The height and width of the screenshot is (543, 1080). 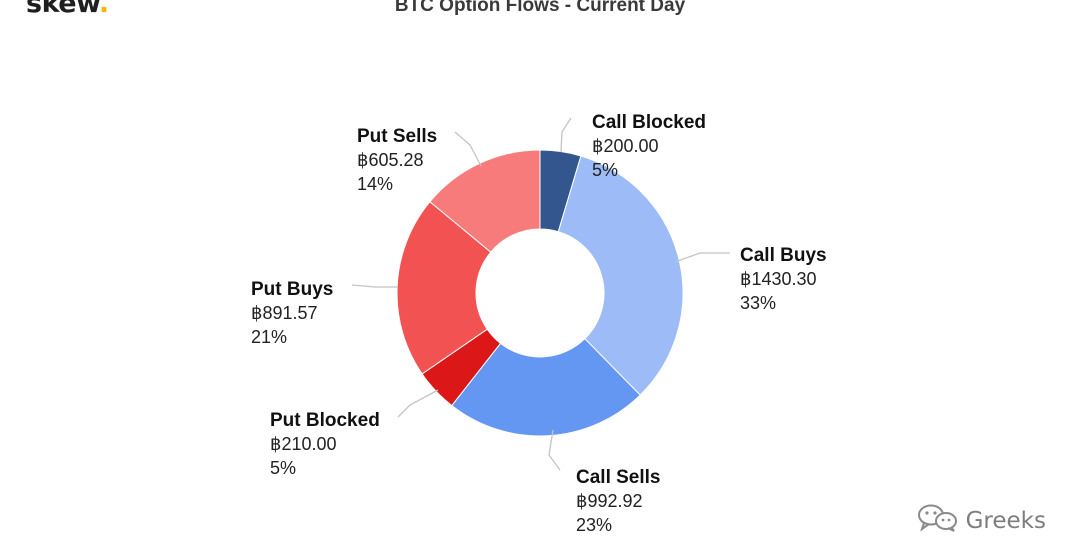 I want to click on label-put-sells-percent: 14%, so click(x=375, y=184).